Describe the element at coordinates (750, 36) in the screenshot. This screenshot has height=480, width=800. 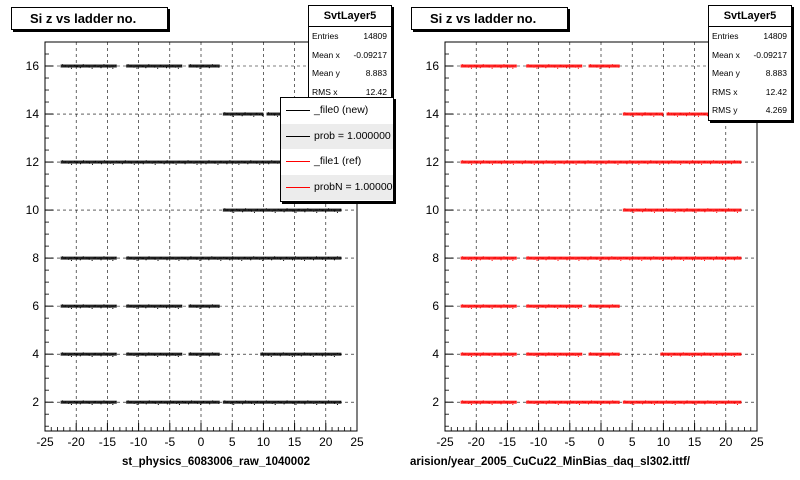
I see `right-stats-row: Entries 14809` at that location.